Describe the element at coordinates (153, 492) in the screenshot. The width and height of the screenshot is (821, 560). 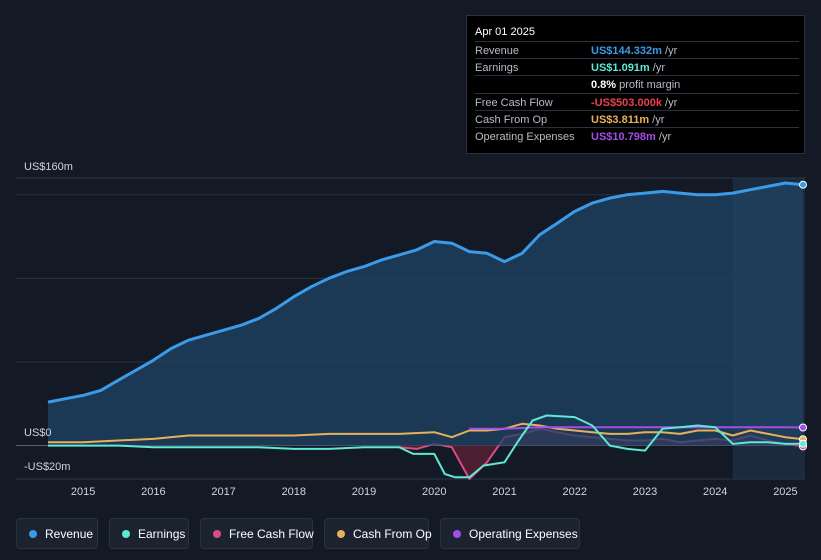
I see `x-tick-label: 2016` at that location.